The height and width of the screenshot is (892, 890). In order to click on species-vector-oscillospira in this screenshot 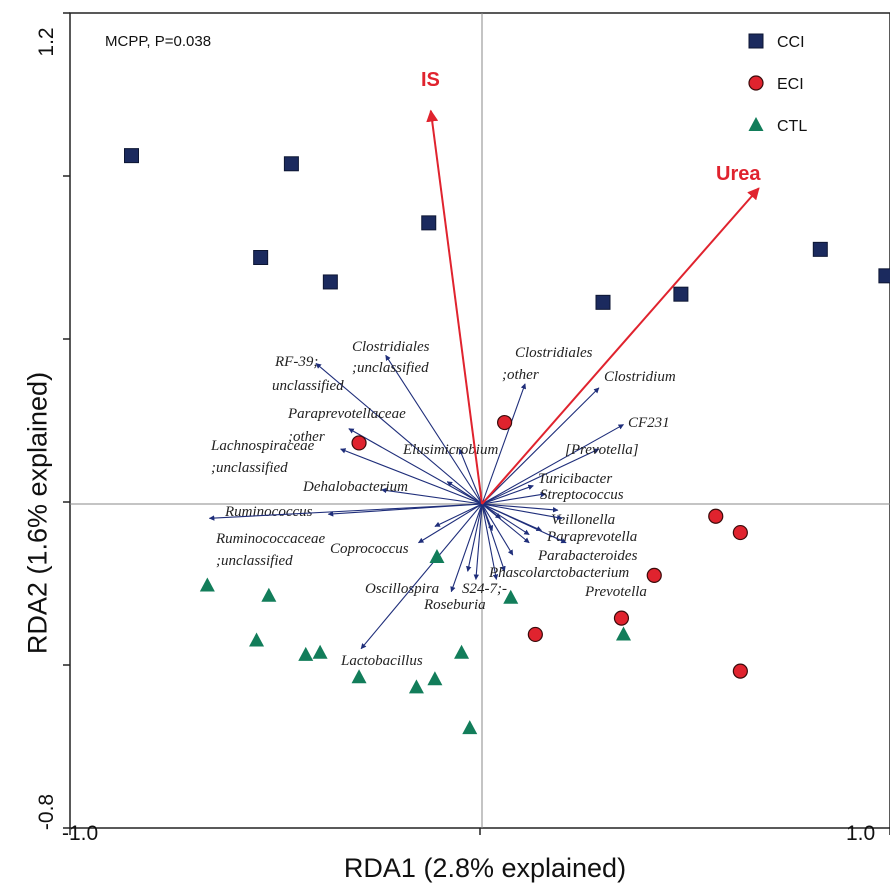, I will do `click(466, 548)`.